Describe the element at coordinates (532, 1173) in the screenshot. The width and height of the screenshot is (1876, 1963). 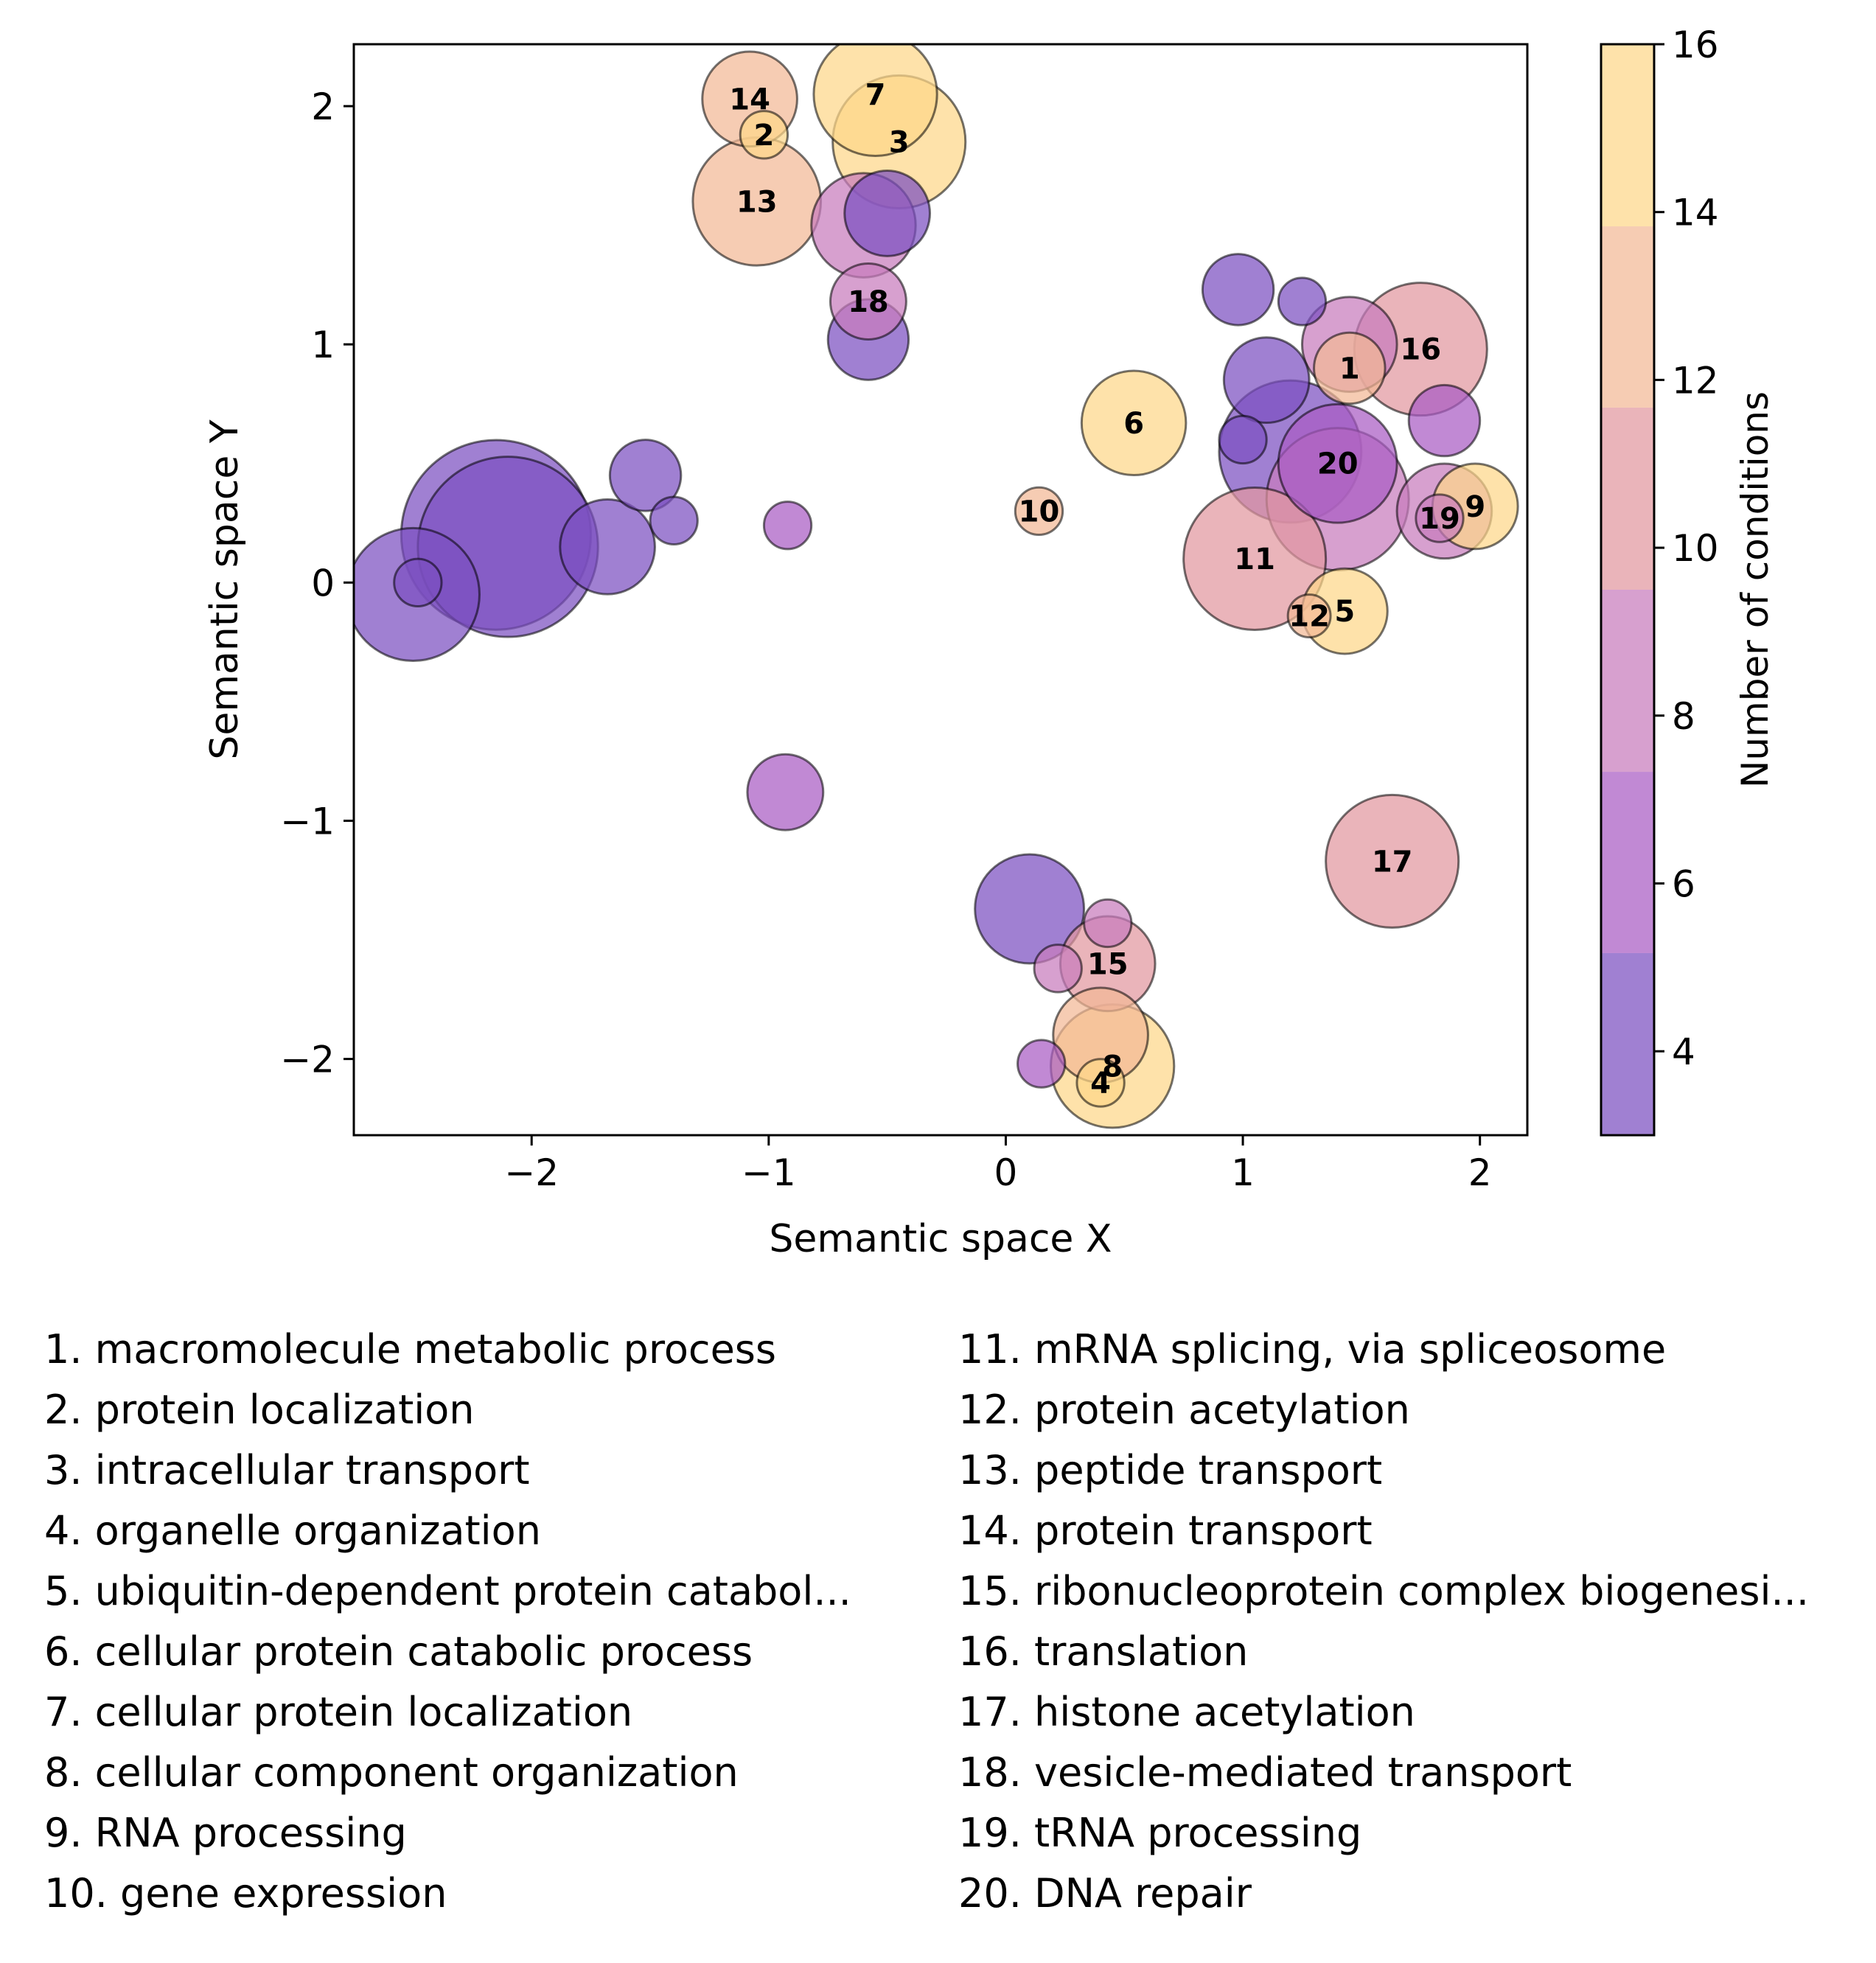
I see `x-tick-label: −2` at that location.